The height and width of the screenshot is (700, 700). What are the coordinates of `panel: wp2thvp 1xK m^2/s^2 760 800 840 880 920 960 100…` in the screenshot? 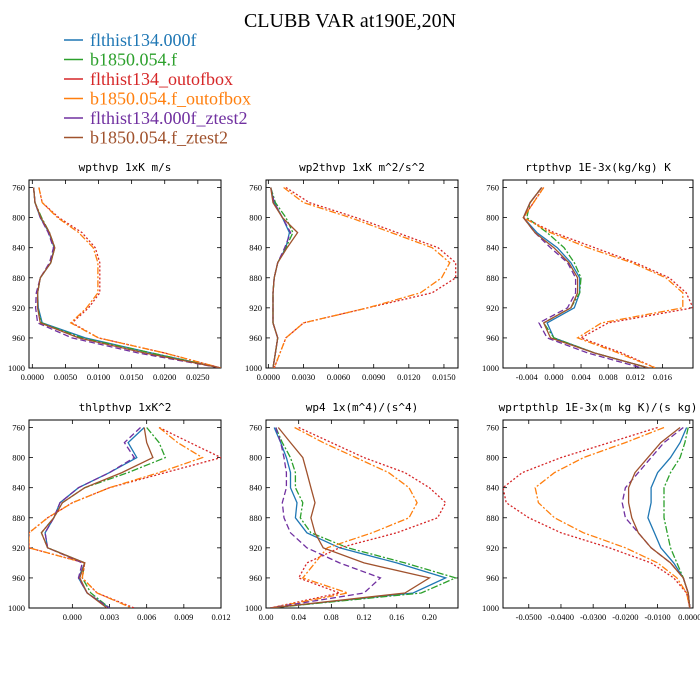 It's located at (352, 271).